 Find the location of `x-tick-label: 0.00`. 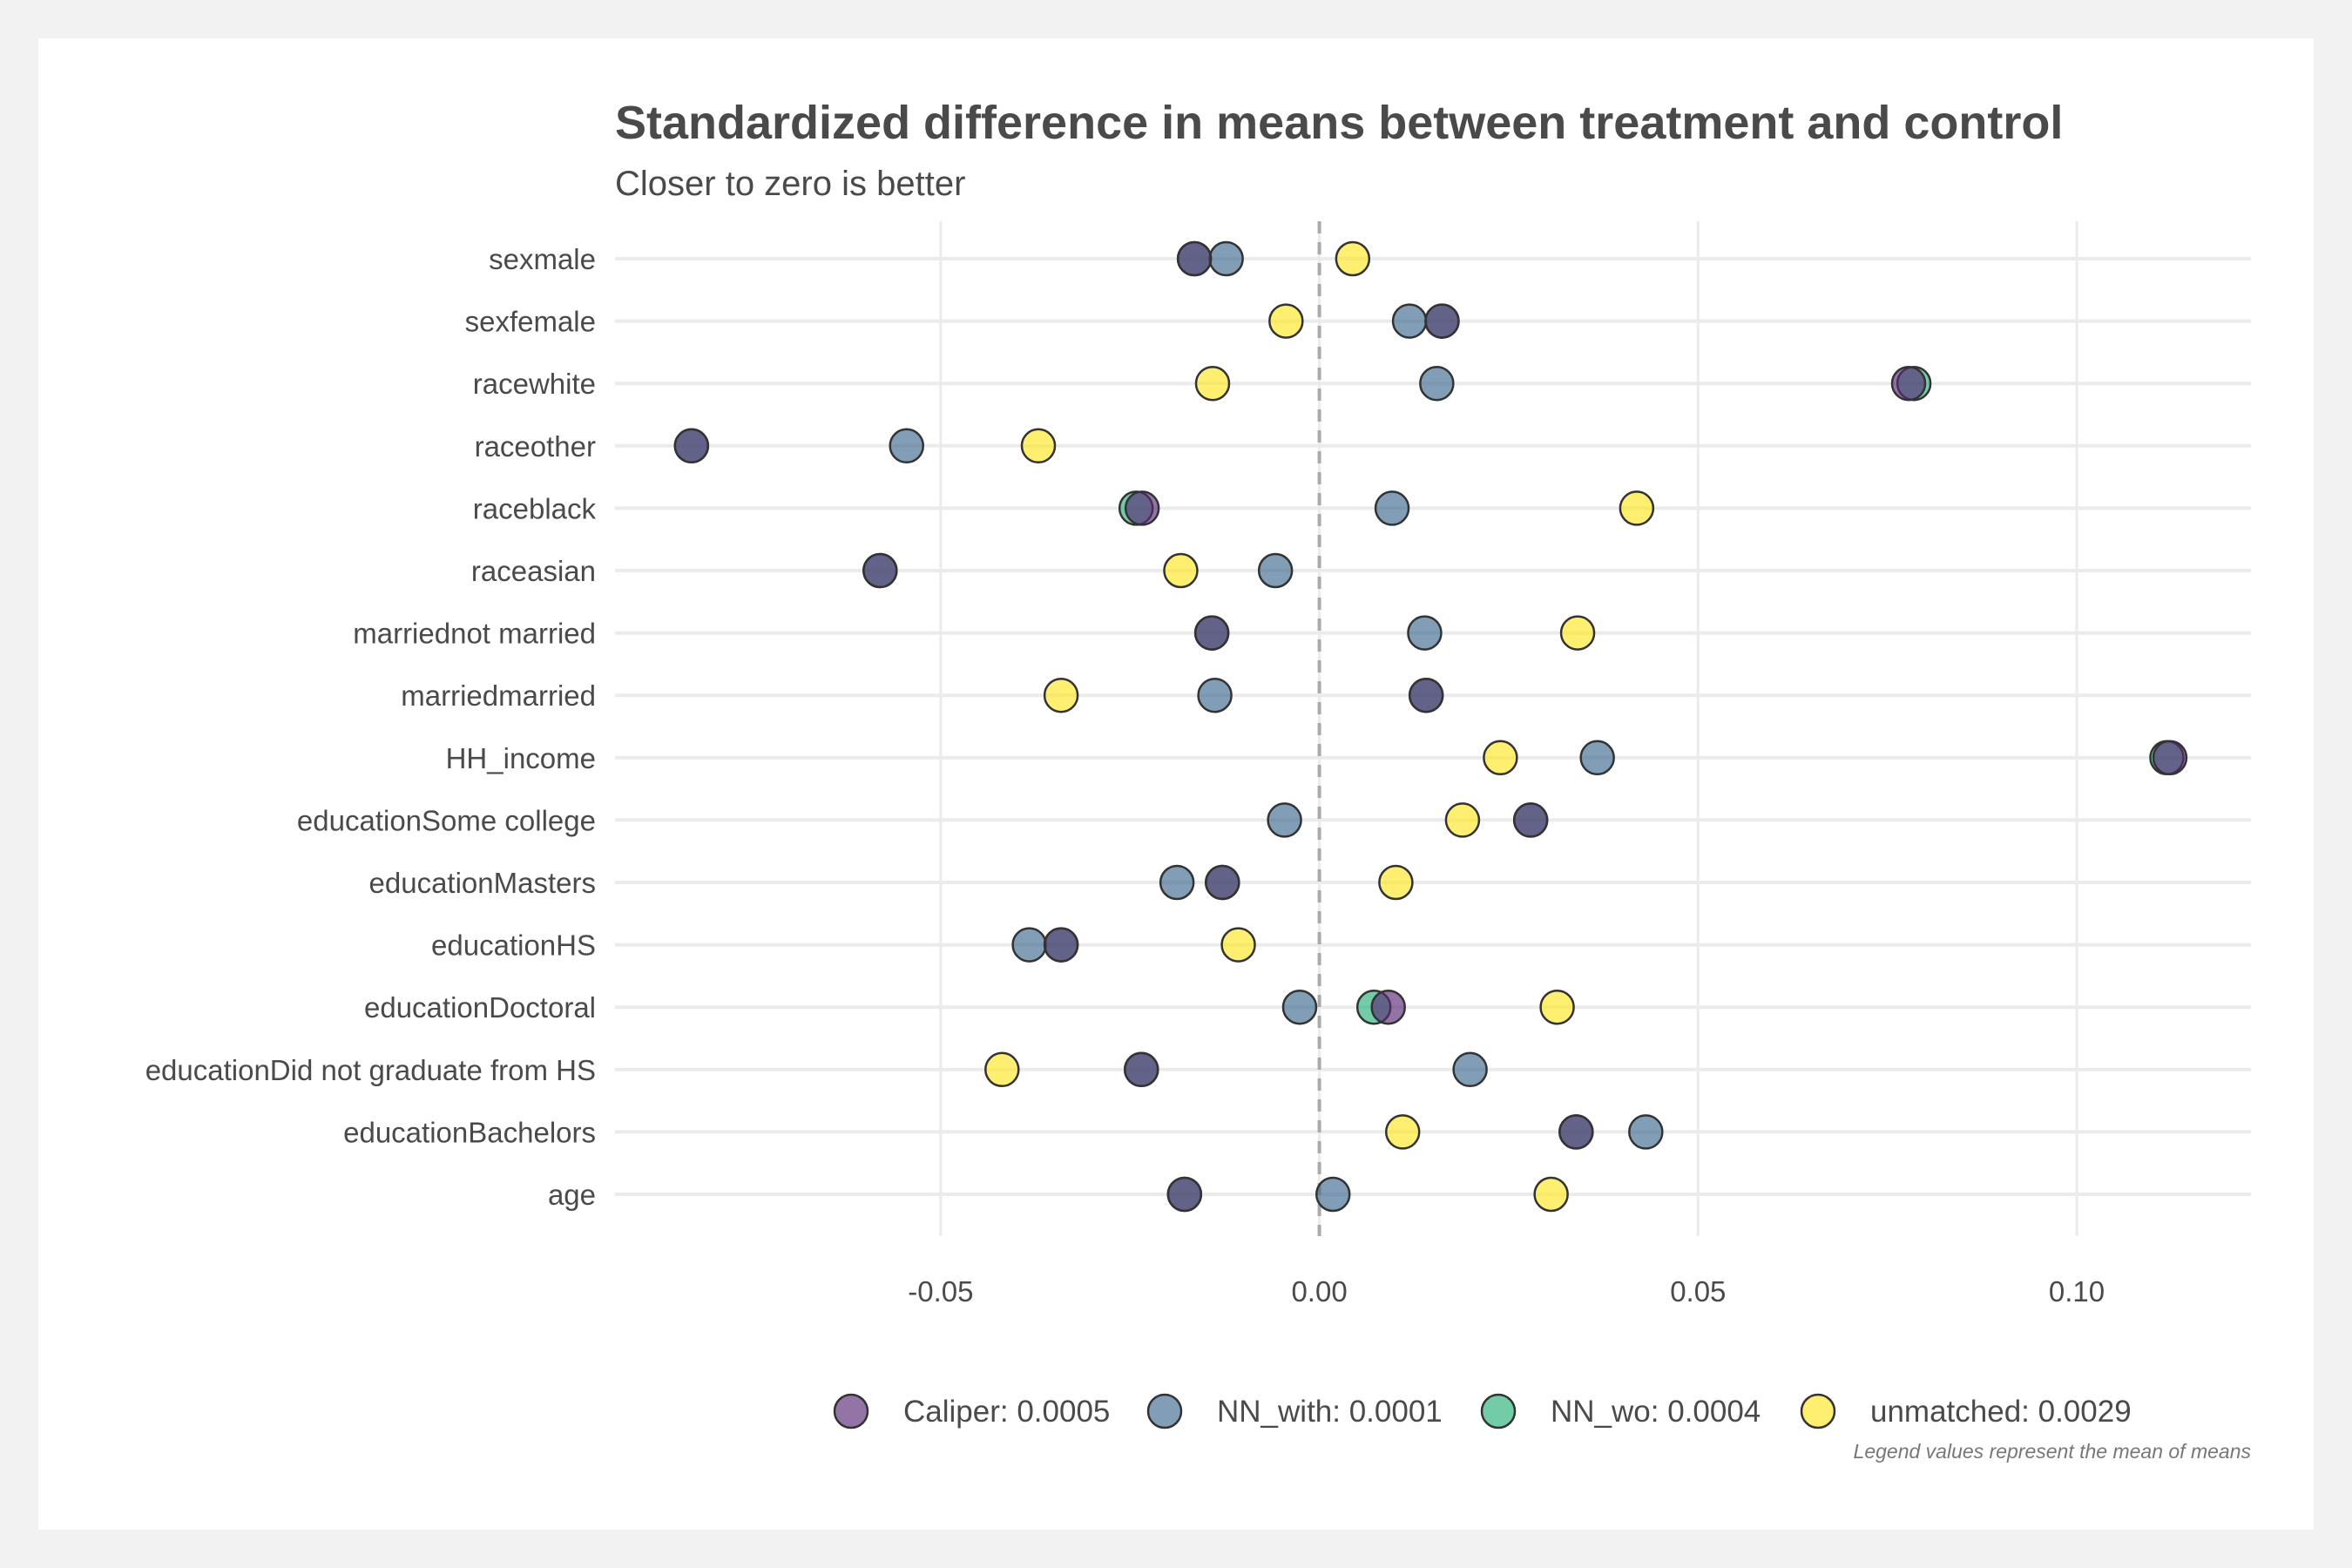

x-tick-label: 0.00 is located at coordinates (1319, 1291).